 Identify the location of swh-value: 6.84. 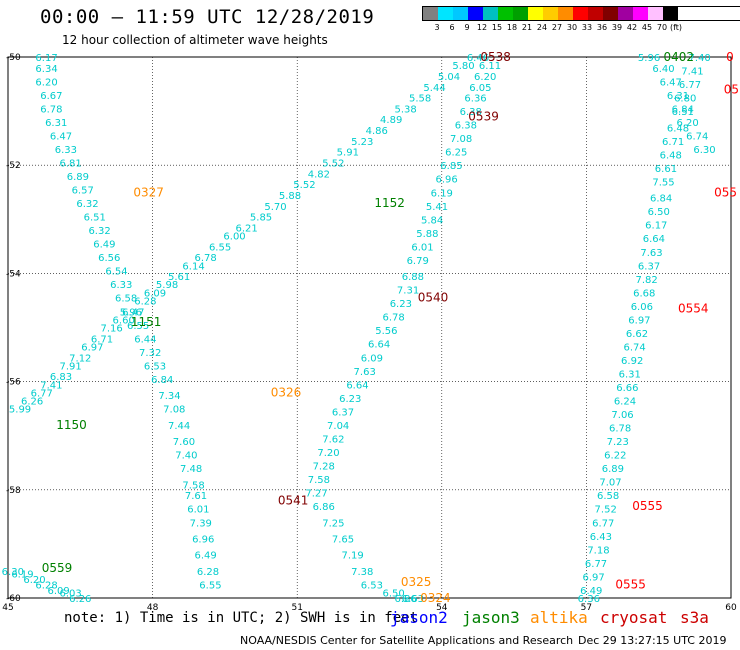
(683, 109).